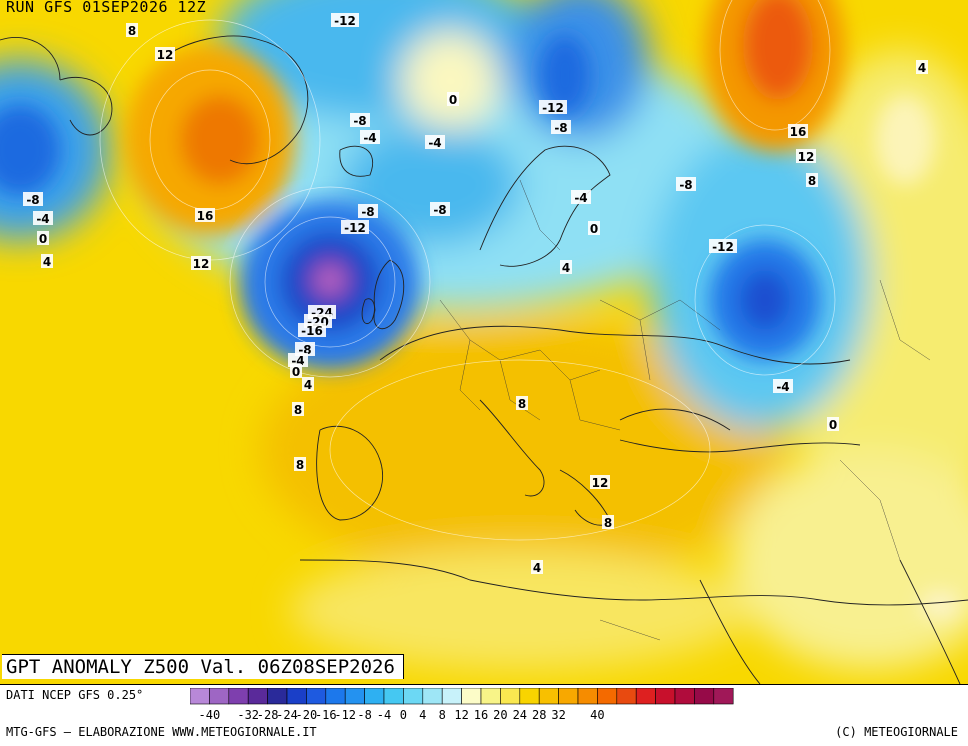 This screenshot has height=746, width=968. What do you see at coordinates (203, 666) in the screenshot?
I see `map-title: GPT ANOMALY Z500 Val. 06Z08SEP2026` at bounding box center [203, 666].